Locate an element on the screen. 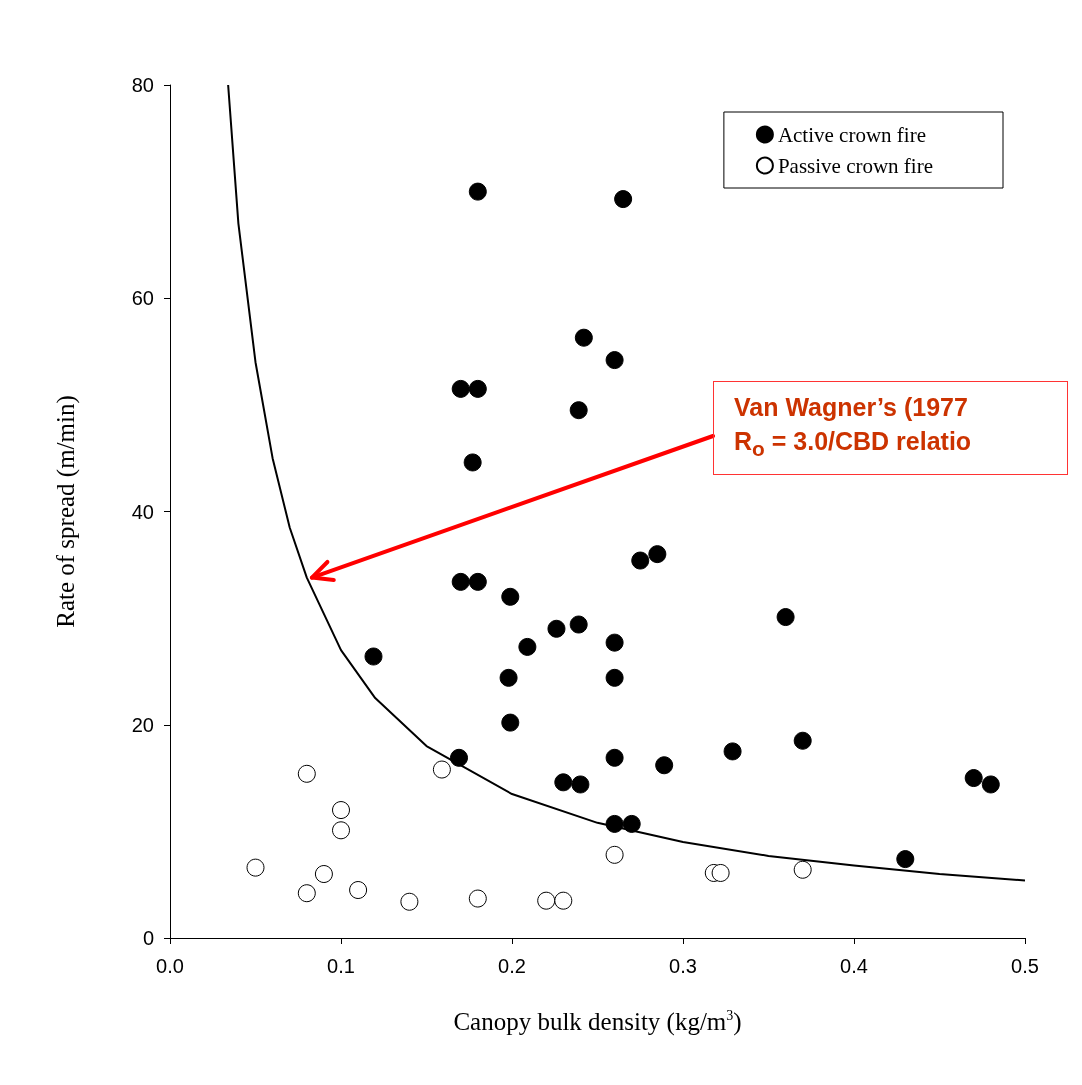 Image resolution: width=1082 pixels, height=1085 pixels. y-tick-label: 80 is located at coordinates (142, 85).